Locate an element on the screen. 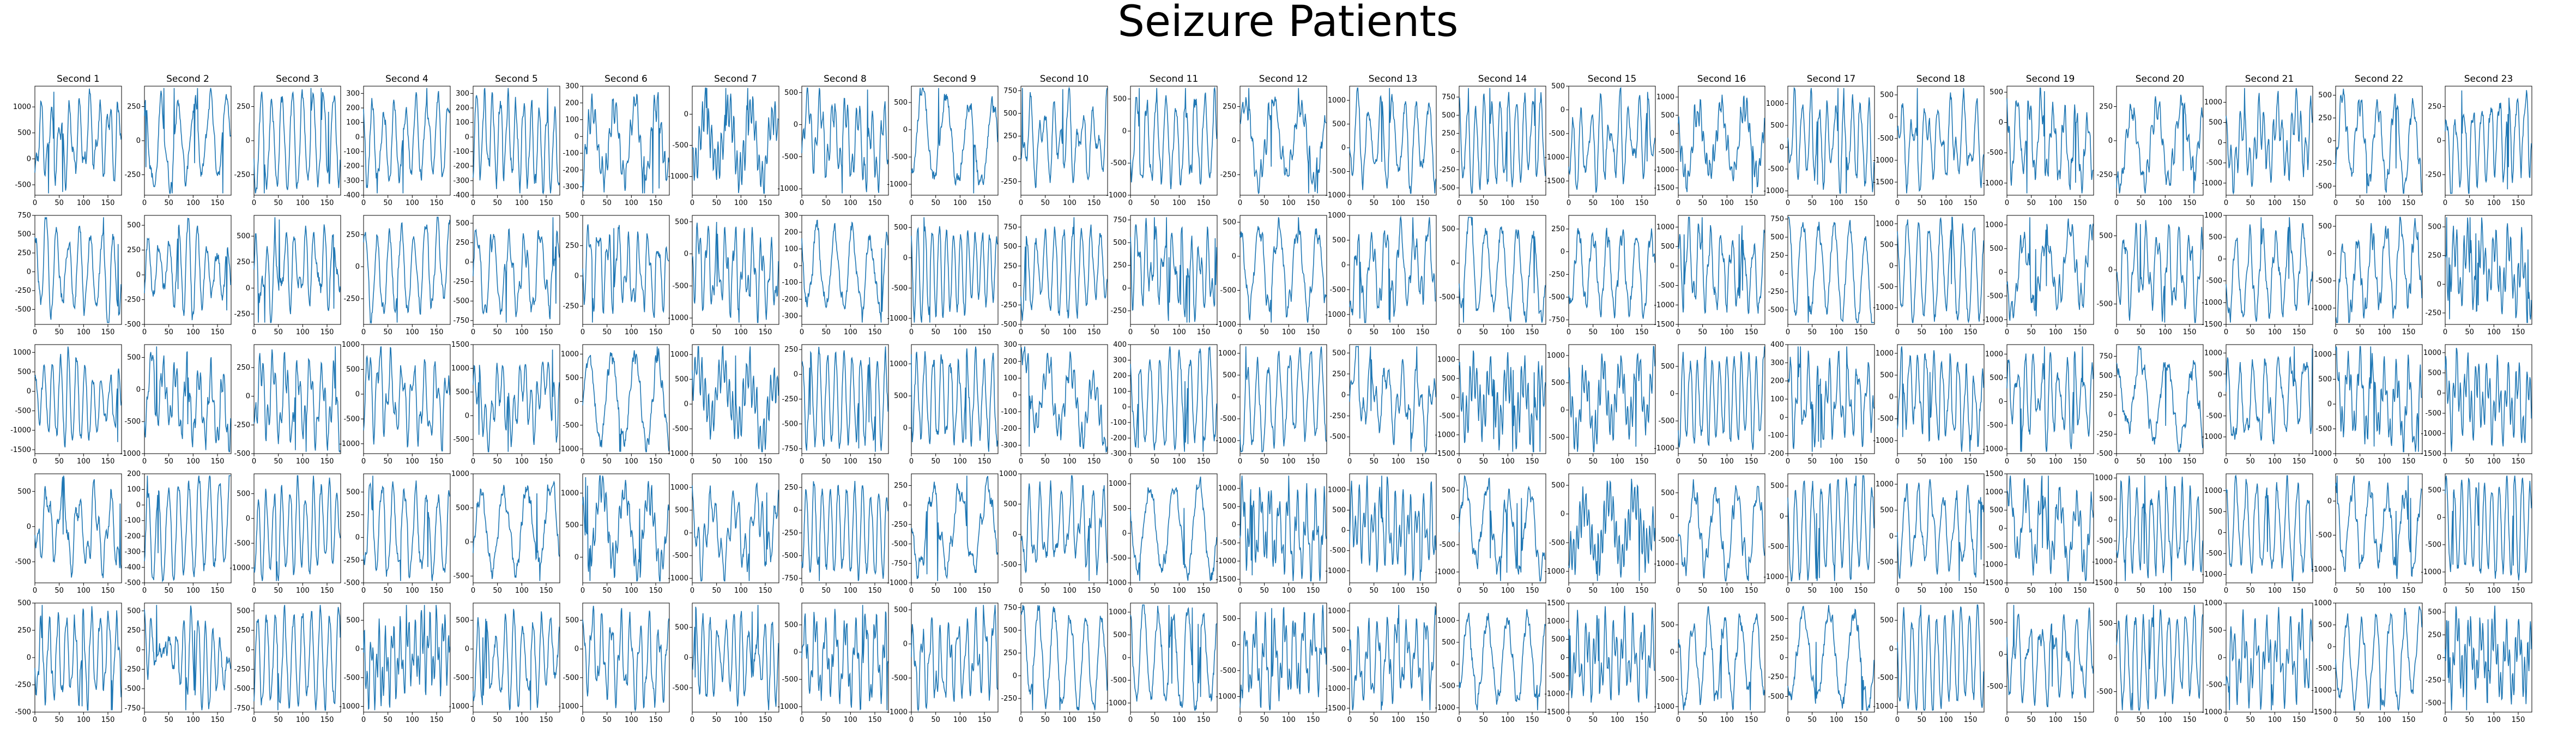 This screenshot has height=735, width=2576. subplot-panel: 0 50 100 150 -1500 -1000 -500 0 500 1000 is located at coordinates (2257, 274).